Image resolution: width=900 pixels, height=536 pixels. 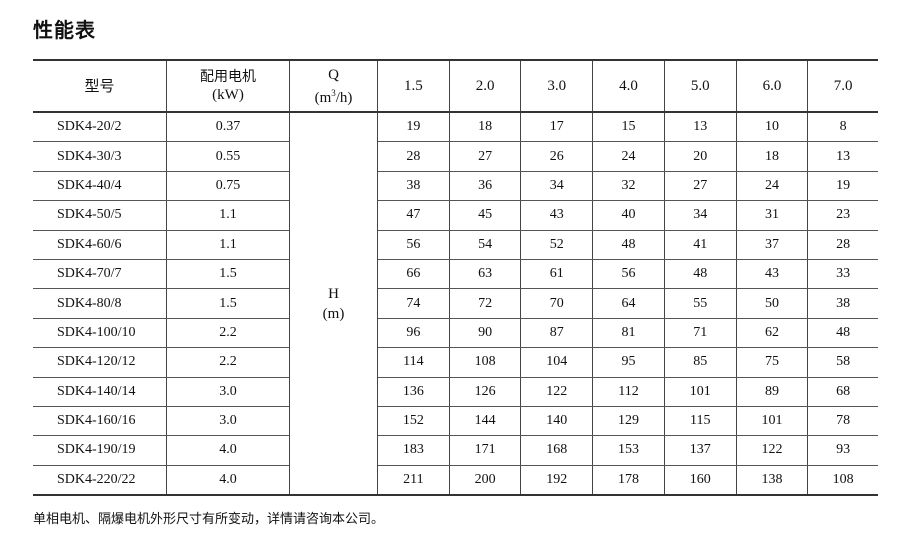 I want to click on head-value-cell: 40, so click(x=628, y=215).